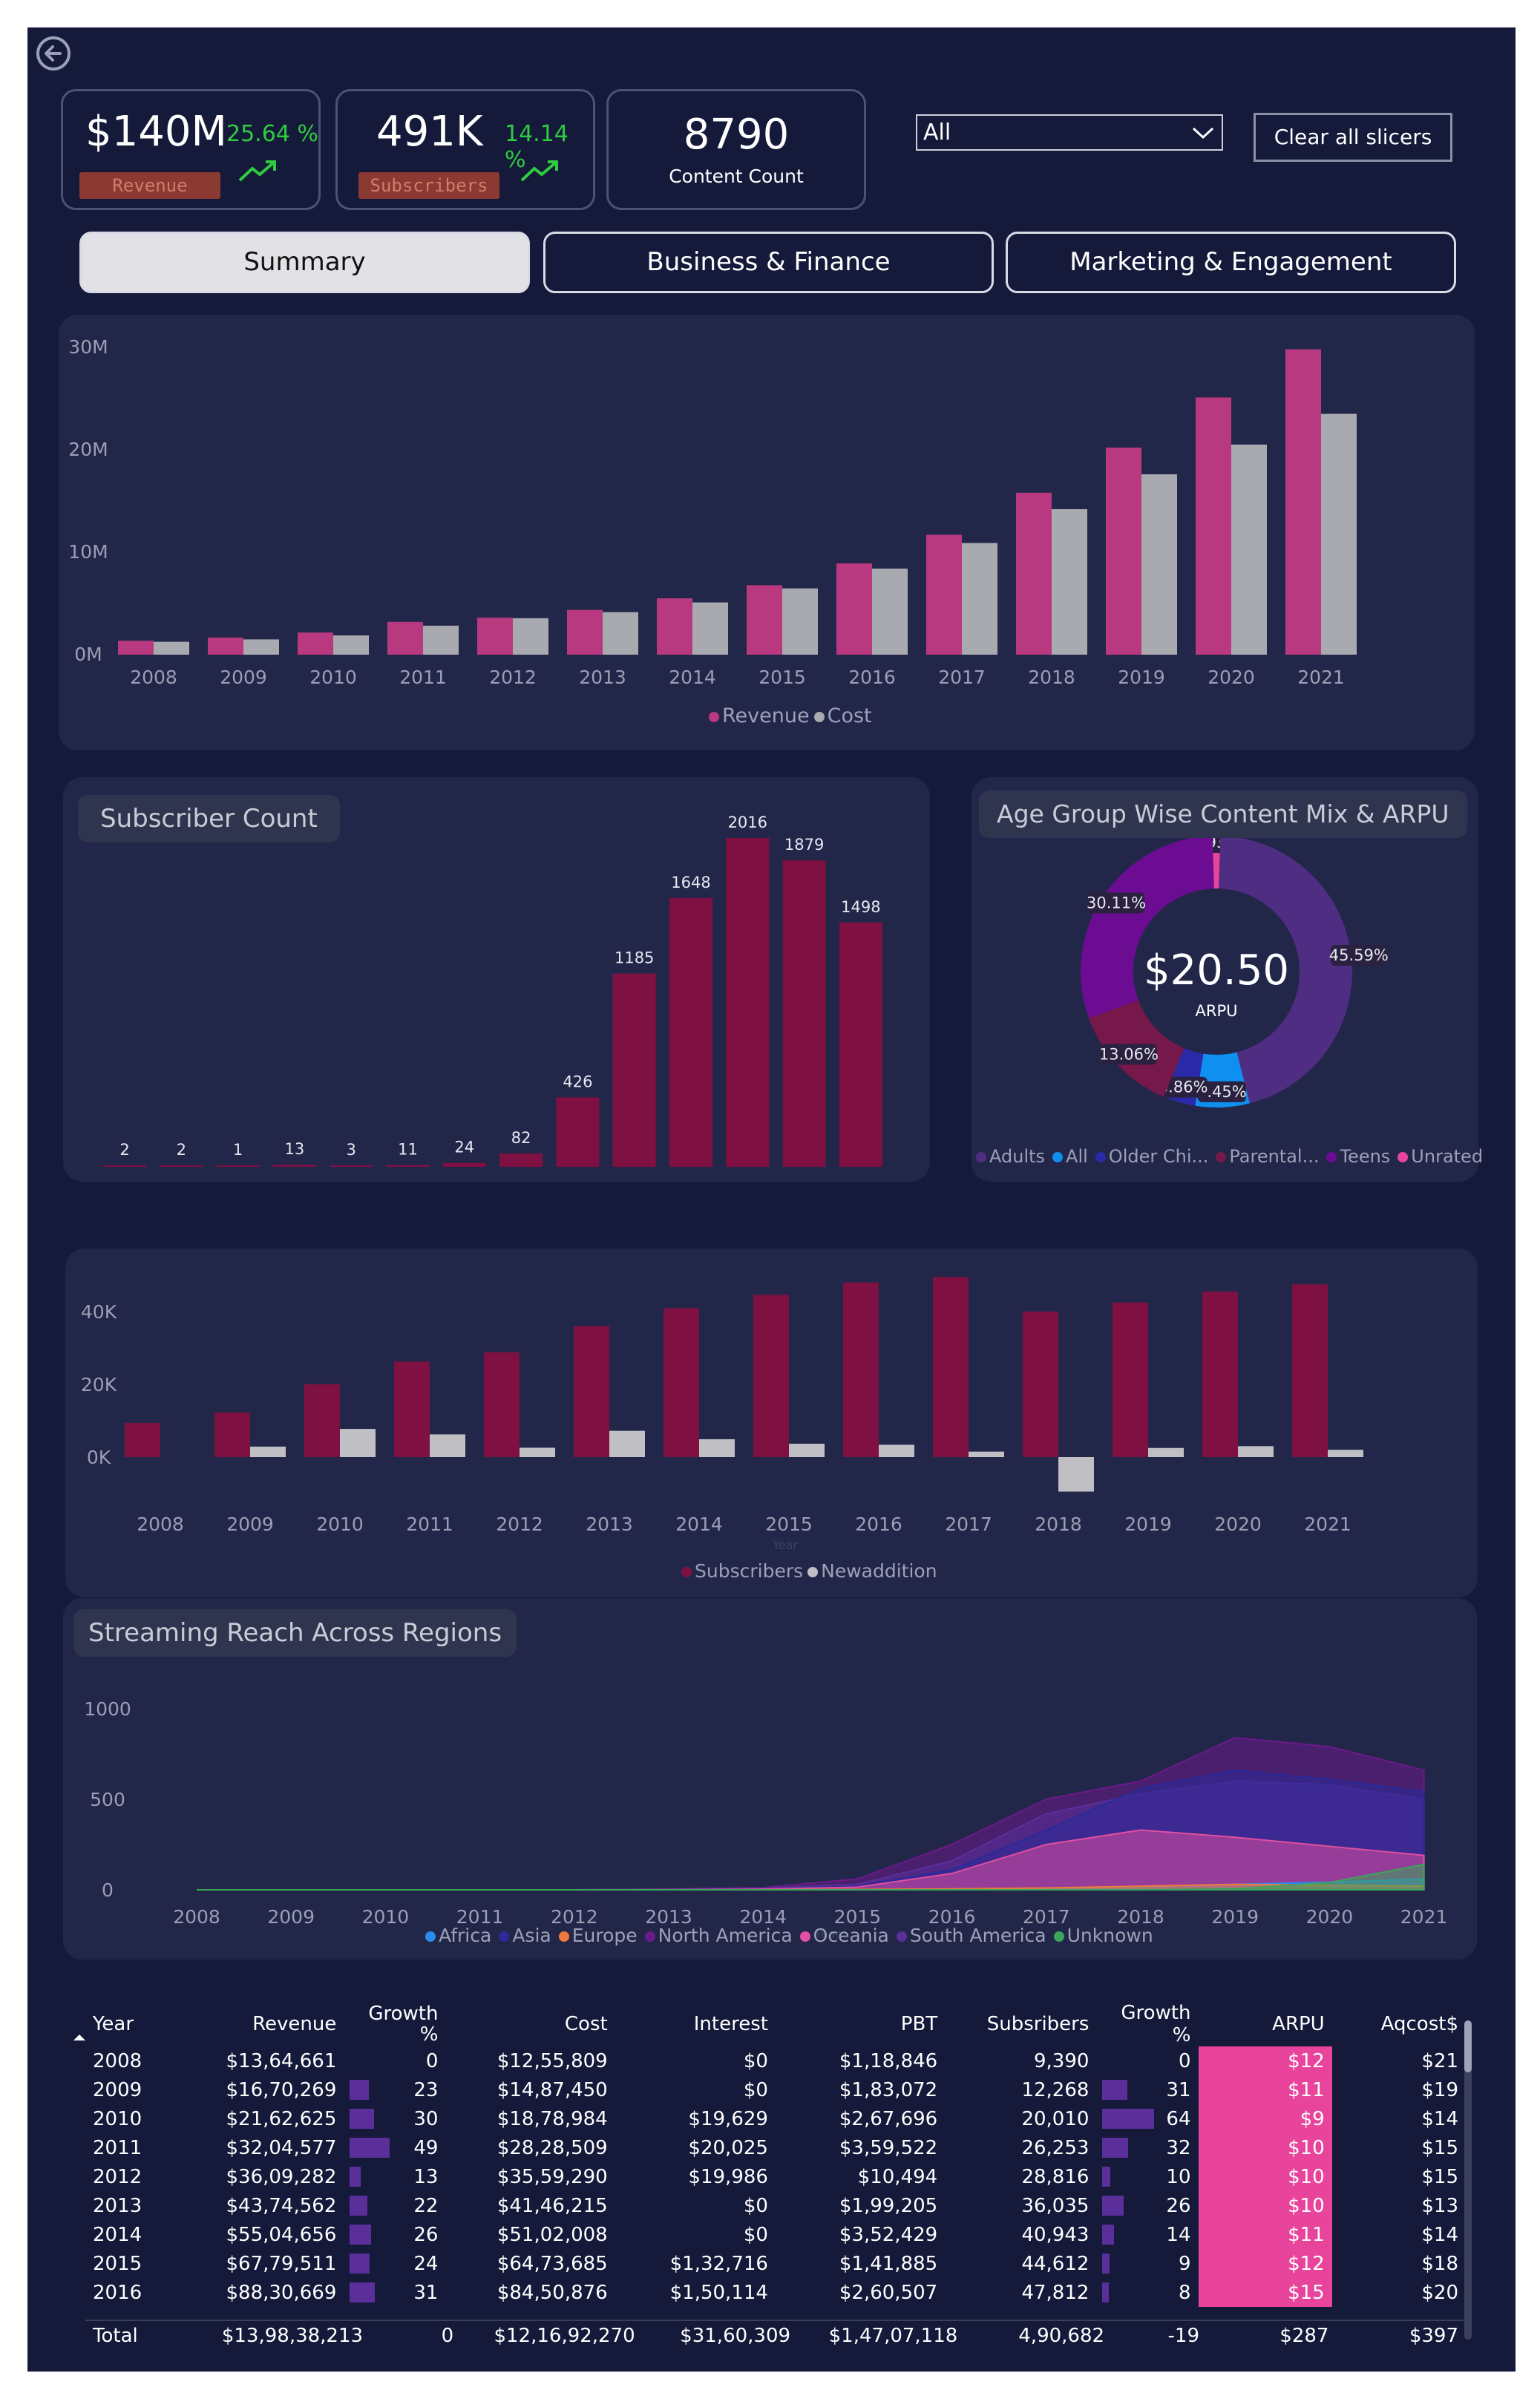  Describe the element at coordinates (351, 645) in the screenshot. I see `cost-bar` at that location.